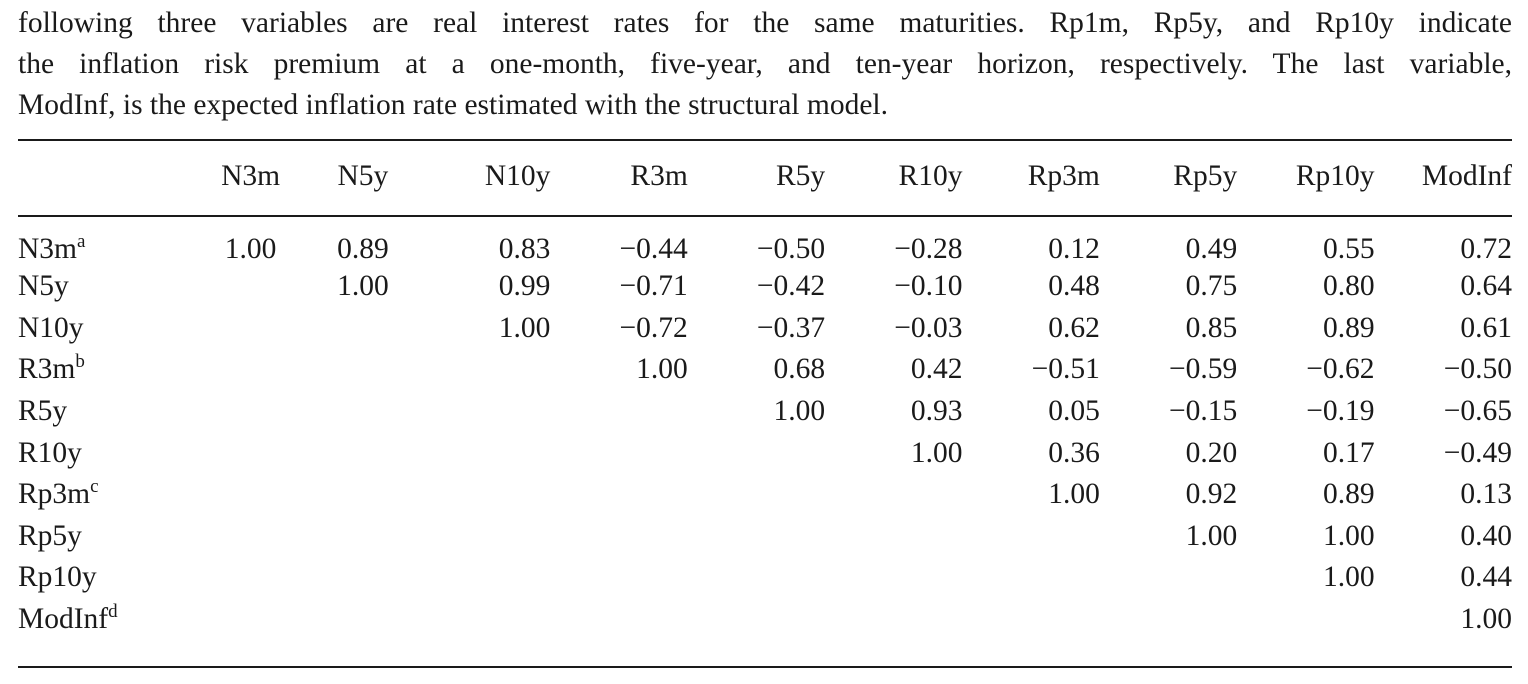 The image size is (1528, 684). What do you see at coordinates (936, 411) in the screenshot?
I see `table-cell: 0.93` at bounding box center [936, 411].